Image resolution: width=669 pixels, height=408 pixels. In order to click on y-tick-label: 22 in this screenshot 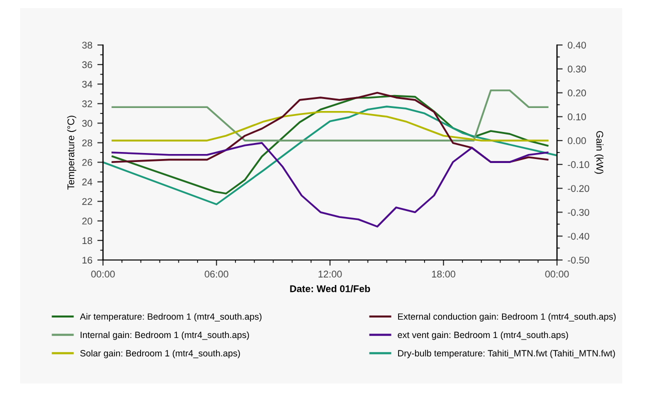, I will do `click(87, 201)`.